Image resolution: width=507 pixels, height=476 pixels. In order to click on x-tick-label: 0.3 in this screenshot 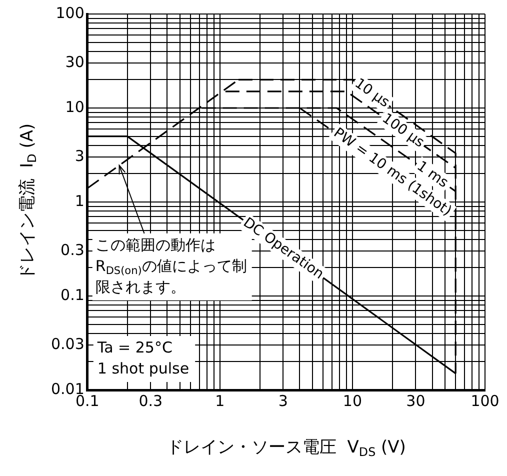, I will do `click(150, 401)`.